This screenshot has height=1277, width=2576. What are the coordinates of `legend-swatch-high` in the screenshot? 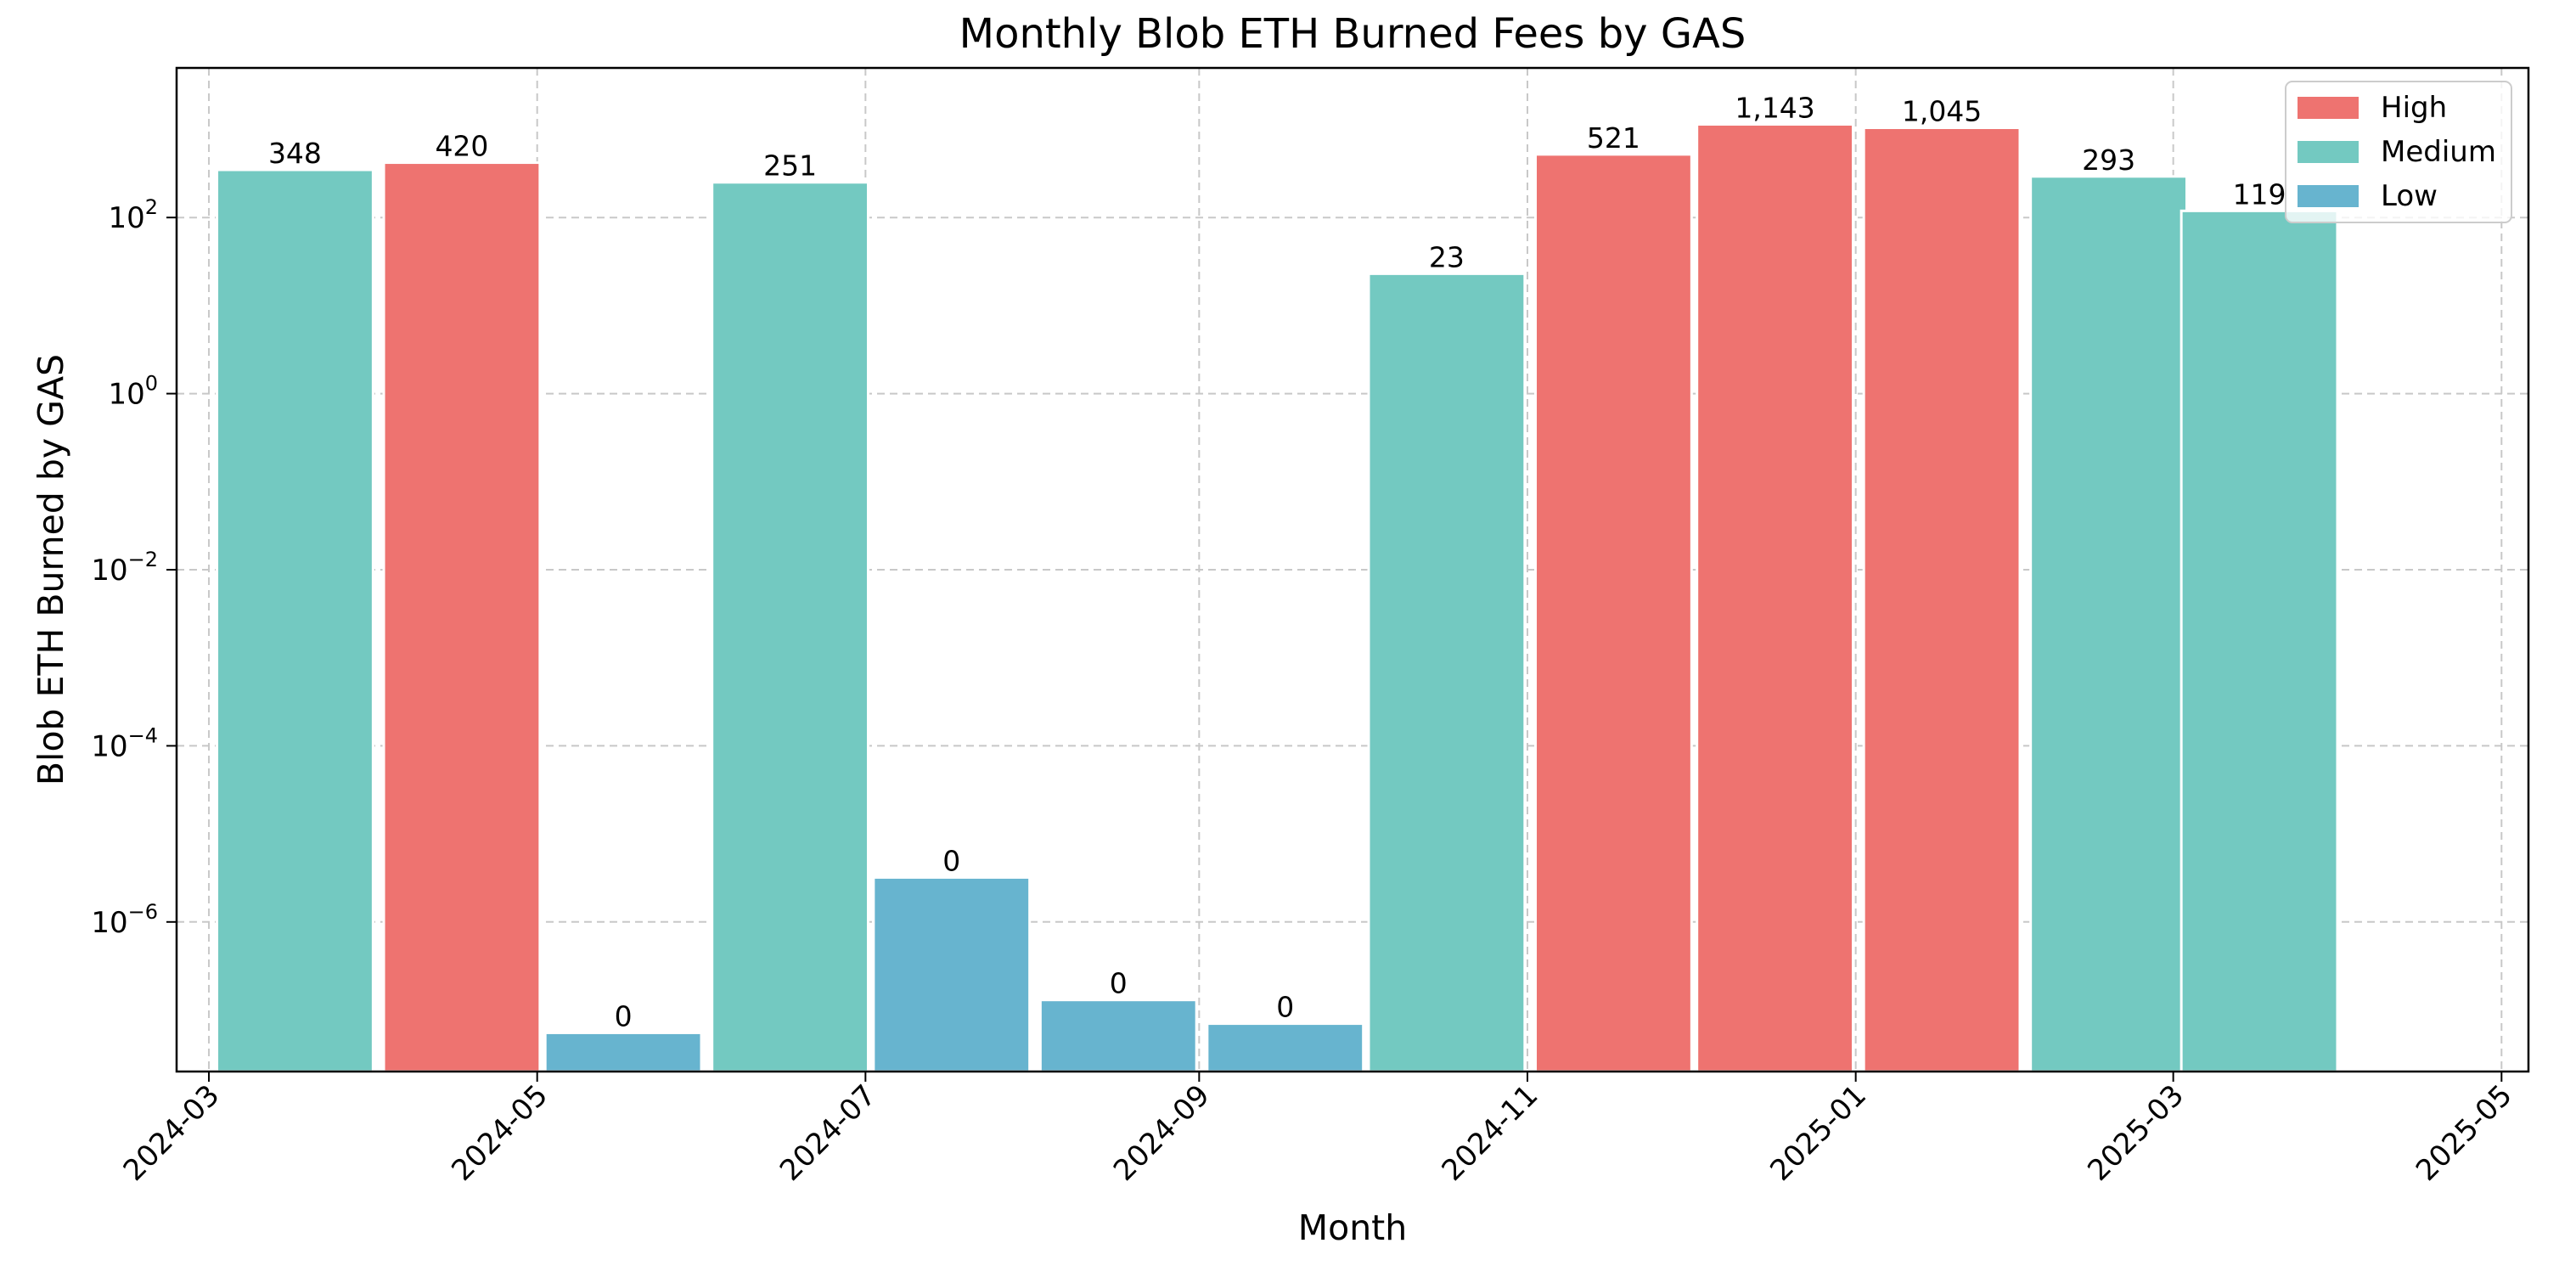 It's located at (2328, 108).